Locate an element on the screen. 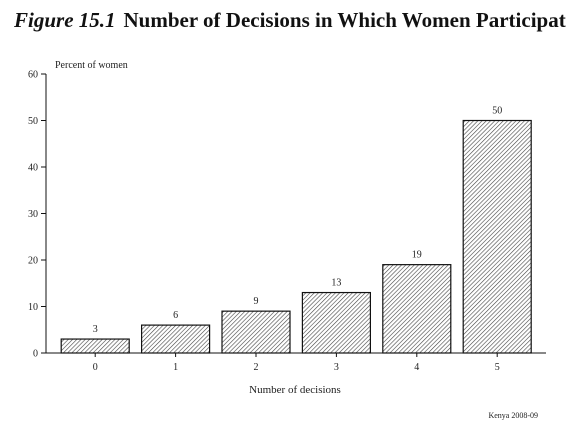 The width and height of the screenshot is (566, 435). y-tick-label: 20 is located at coordinates (33, 261).